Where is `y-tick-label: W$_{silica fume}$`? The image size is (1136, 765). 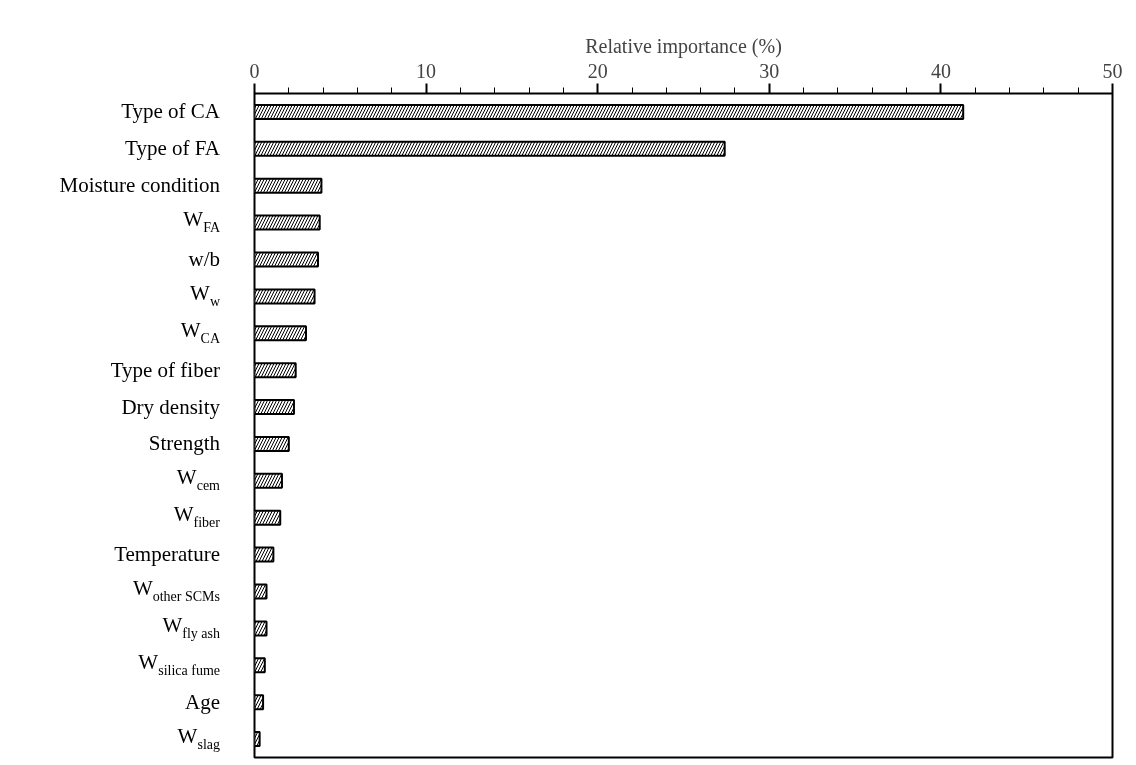 y-tick-label: W$_{silica fume}$ is located at coordinates (179, 664).